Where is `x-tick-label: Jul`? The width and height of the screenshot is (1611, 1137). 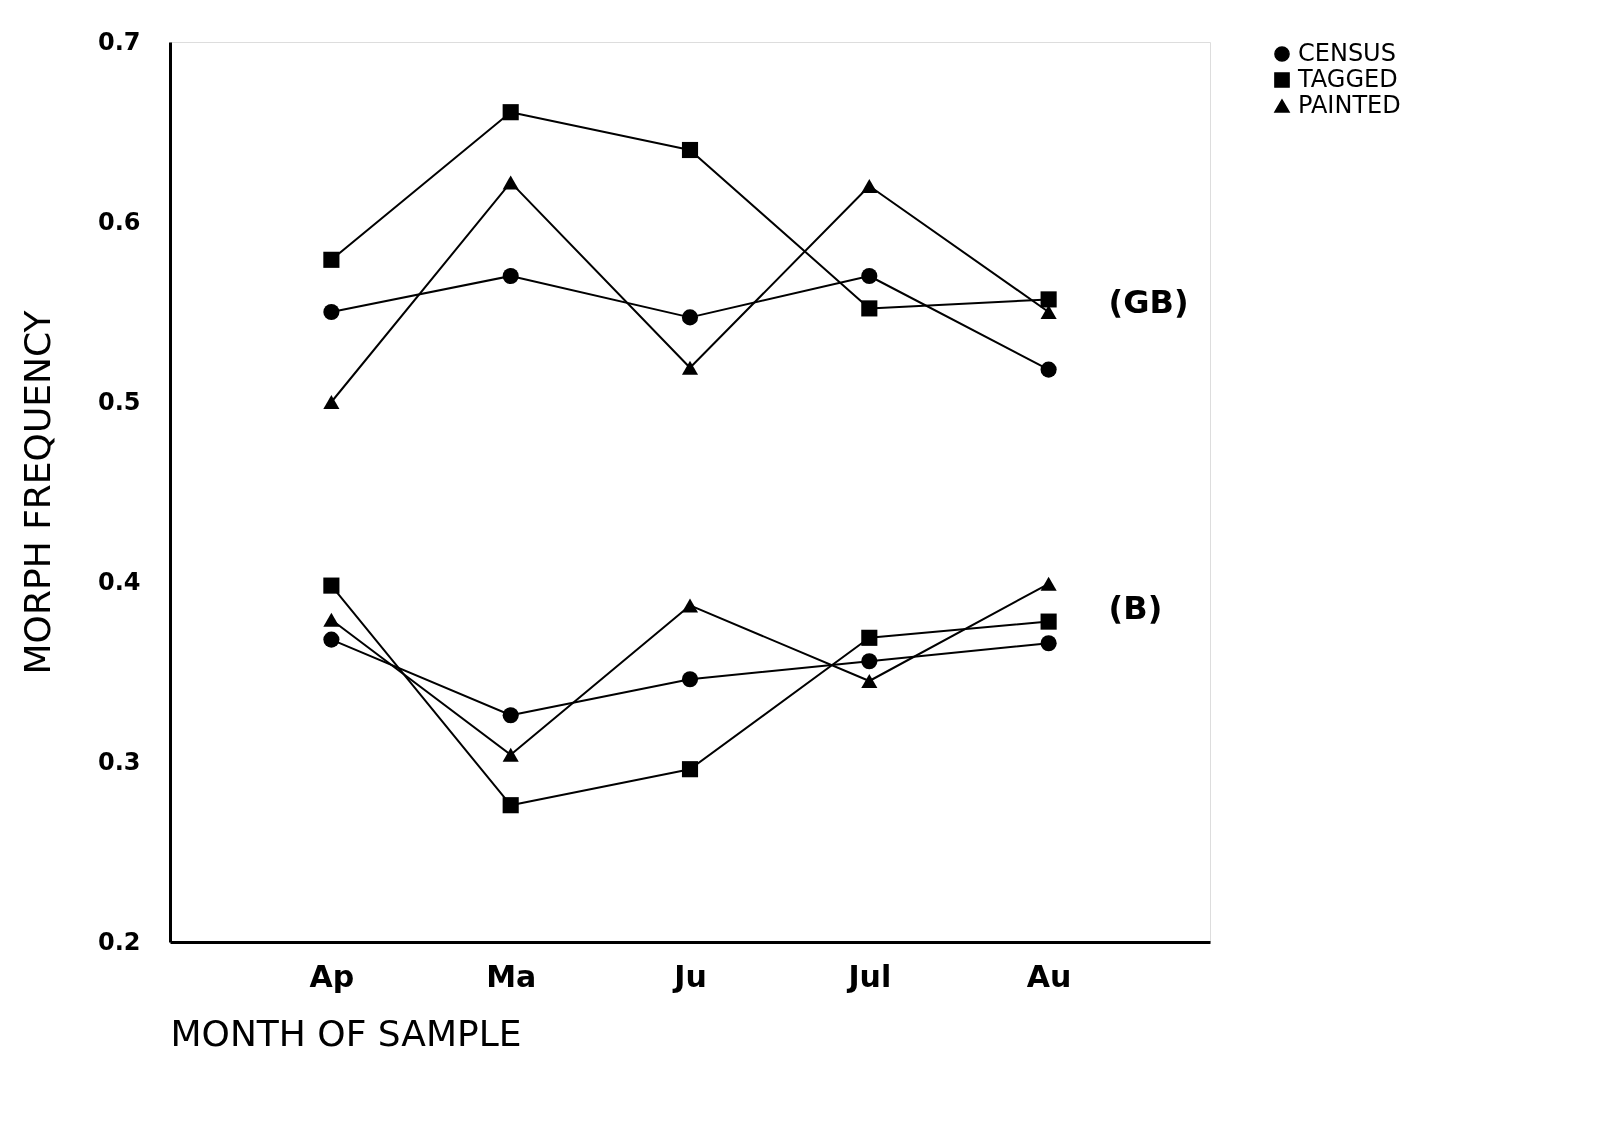
x-tick-label: Jul is located at coordinates (869, 976).